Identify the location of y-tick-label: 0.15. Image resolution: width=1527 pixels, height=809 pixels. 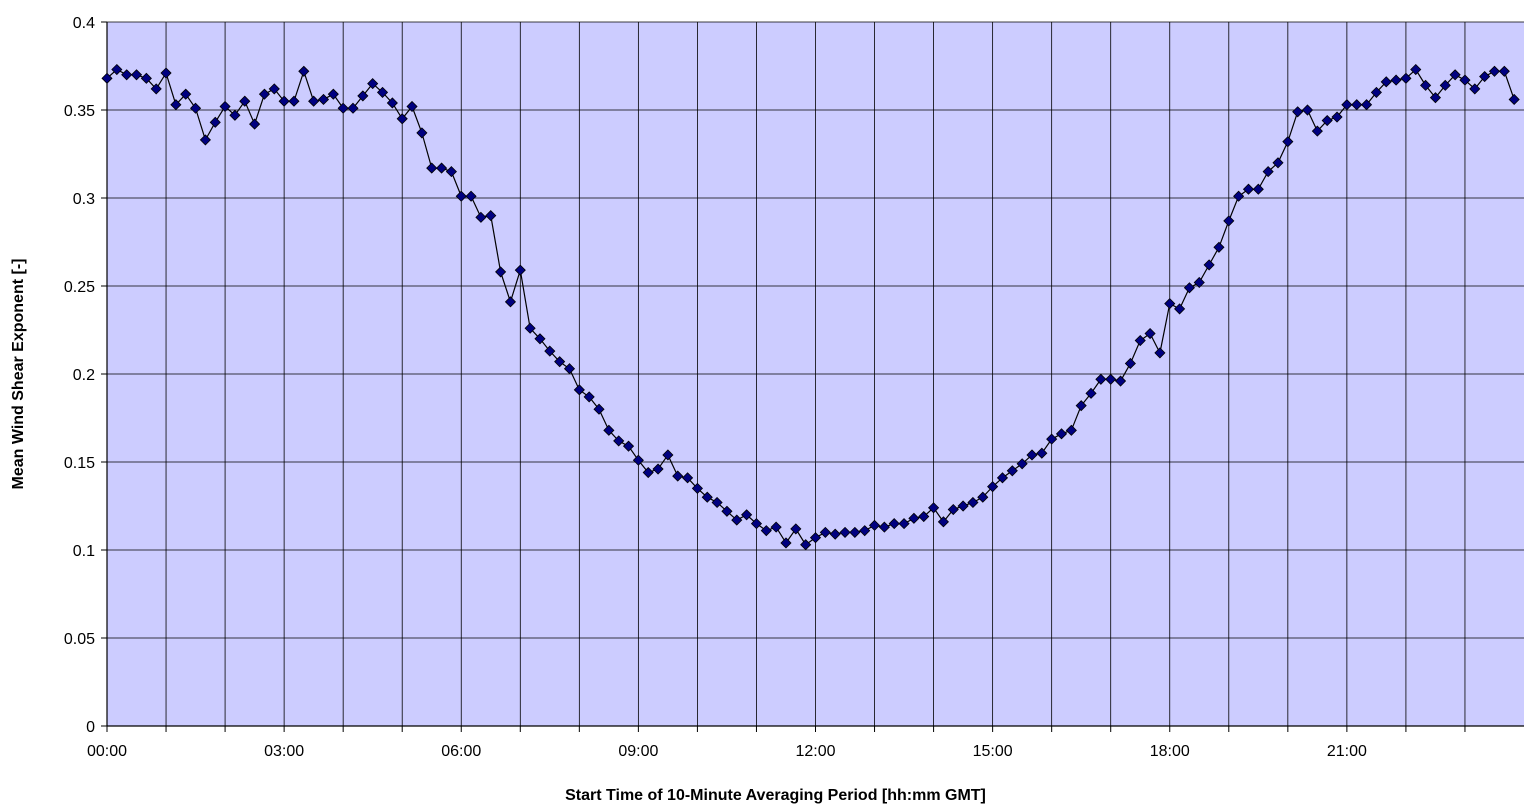
(79, 463).